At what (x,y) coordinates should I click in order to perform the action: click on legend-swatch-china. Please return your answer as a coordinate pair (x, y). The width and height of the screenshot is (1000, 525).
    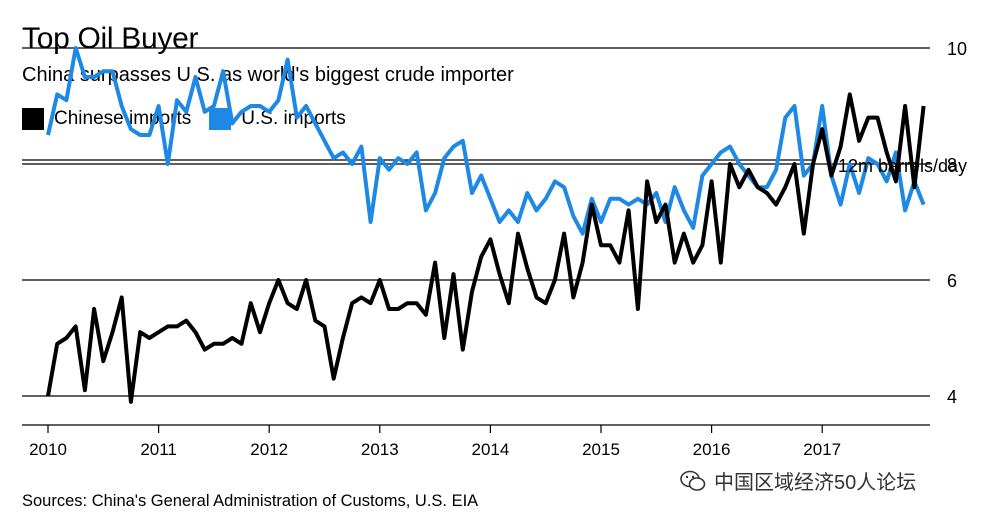
    Looking at the image, I should click on (33, 119).